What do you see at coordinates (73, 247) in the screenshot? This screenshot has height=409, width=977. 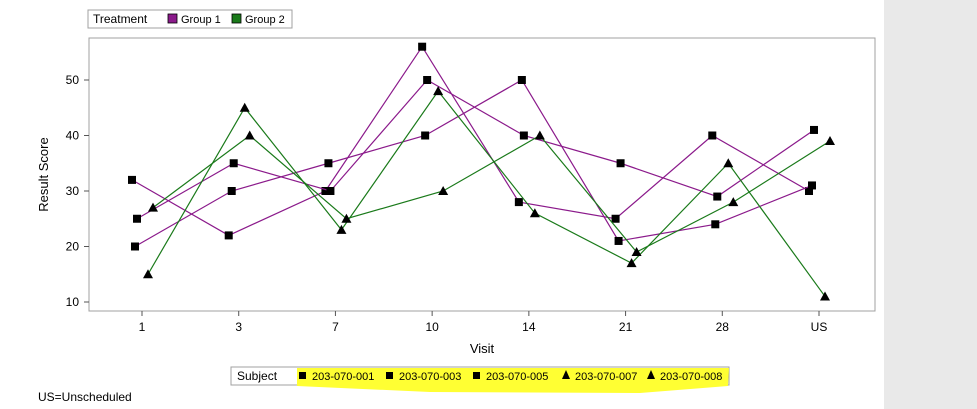 I see `y-tick-label: 20` at bounding box center [73, 247].